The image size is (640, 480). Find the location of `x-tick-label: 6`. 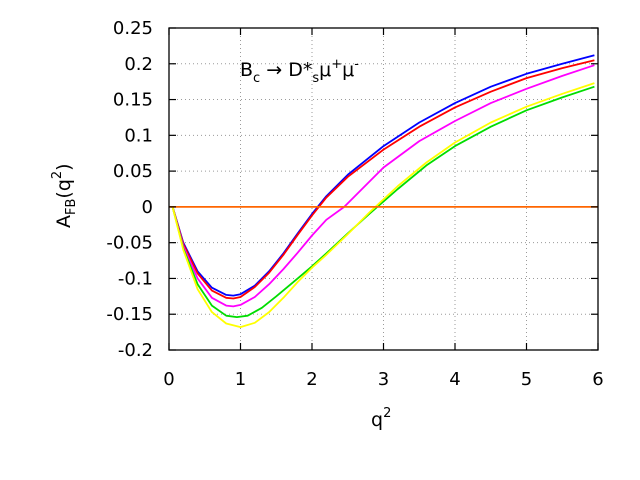

x-tick-label: 6 is located at coordinates (597, 379).